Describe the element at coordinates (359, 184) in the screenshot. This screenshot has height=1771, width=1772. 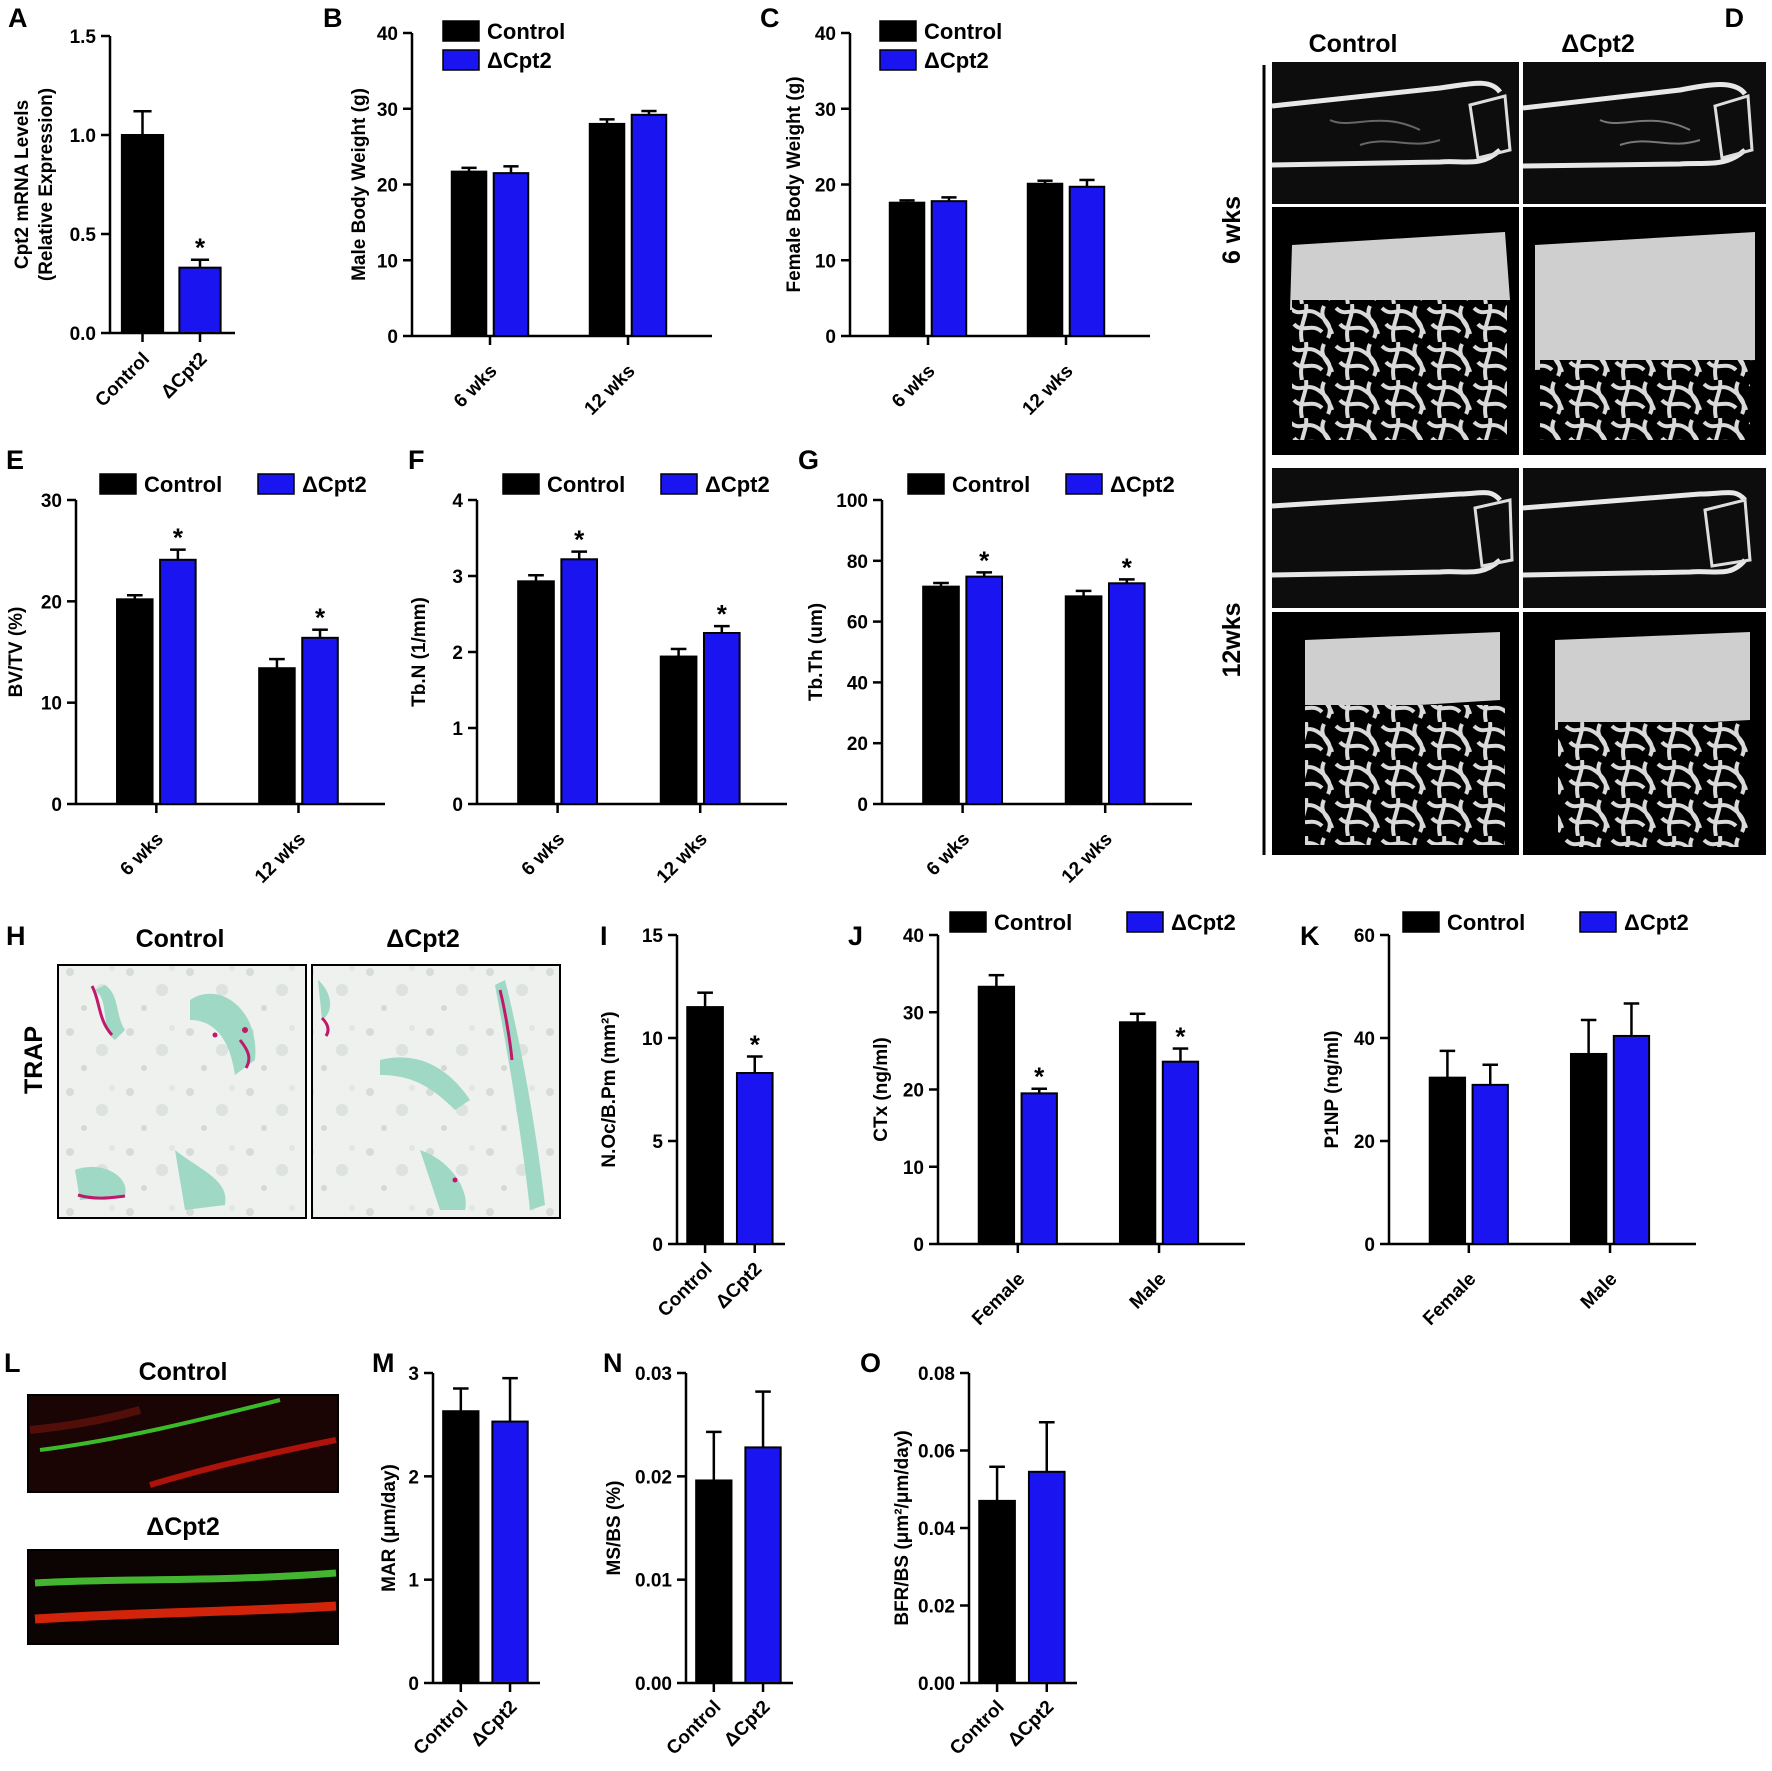
I see `y-axis-label: Male Body Weight (g)` at that location.